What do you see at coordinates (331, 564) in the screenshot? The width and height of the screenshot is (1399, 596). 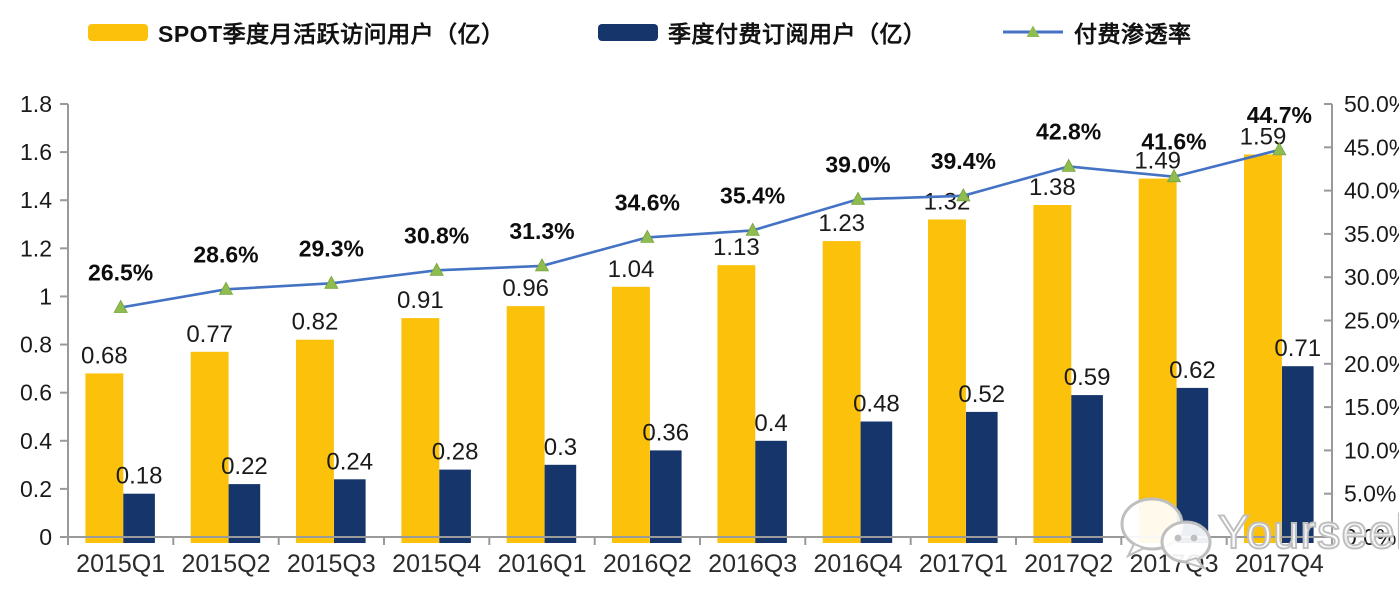 I see `chart-text: 2015Q3` at bounding box center [331, 564].